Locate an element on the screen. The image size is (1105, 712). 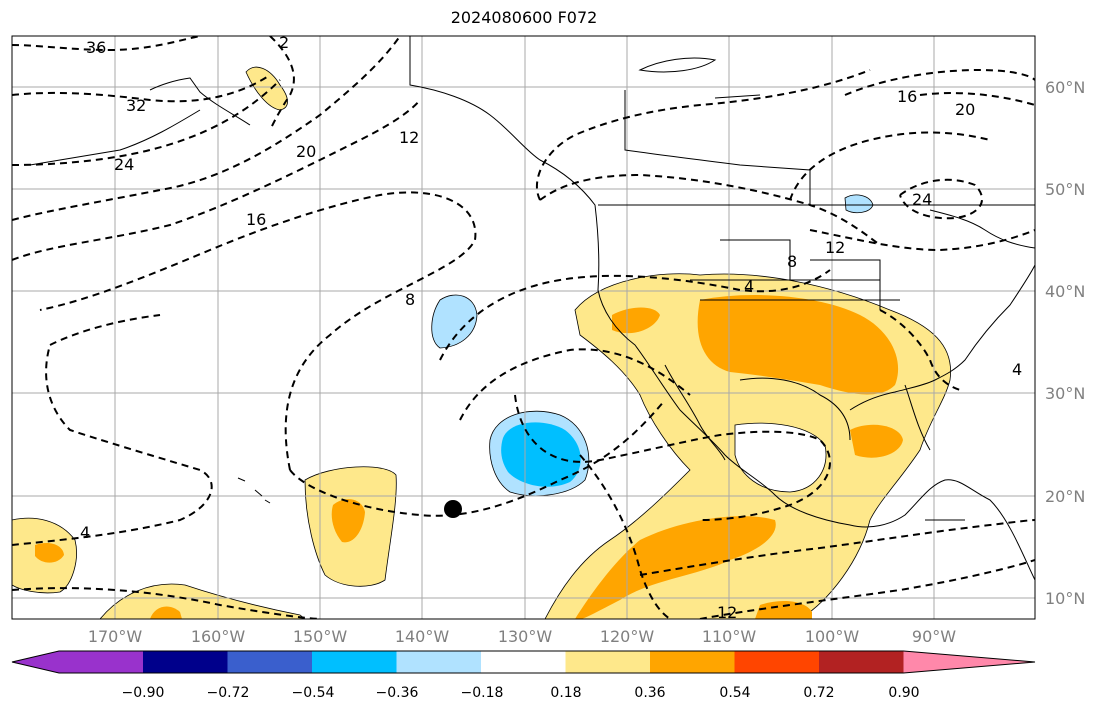
lat-label: 60°N is located at coordinates (1065, 87).